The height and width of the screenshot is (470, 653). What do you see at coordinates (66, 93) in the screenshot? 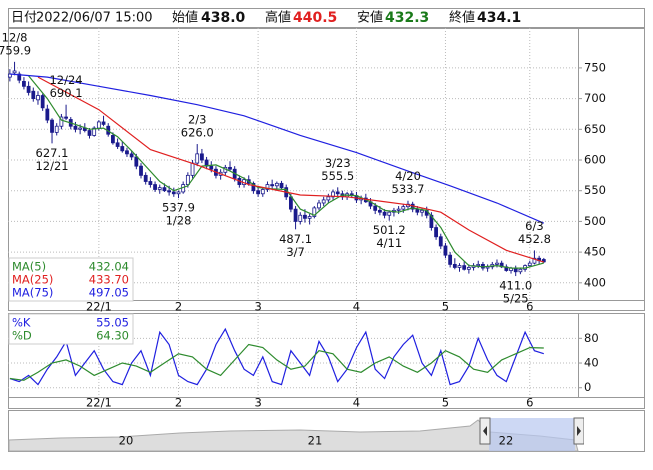
I see `annotation-price: 690.1` at bounding box center [66, 93].